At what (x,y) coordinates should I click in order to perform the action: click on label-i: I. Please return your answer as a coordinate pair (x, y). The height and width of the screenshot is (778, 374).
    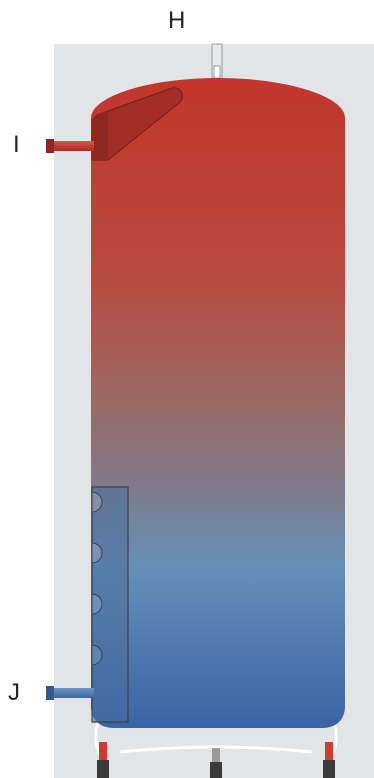
    Looking at the image, I should click on (16, 144).